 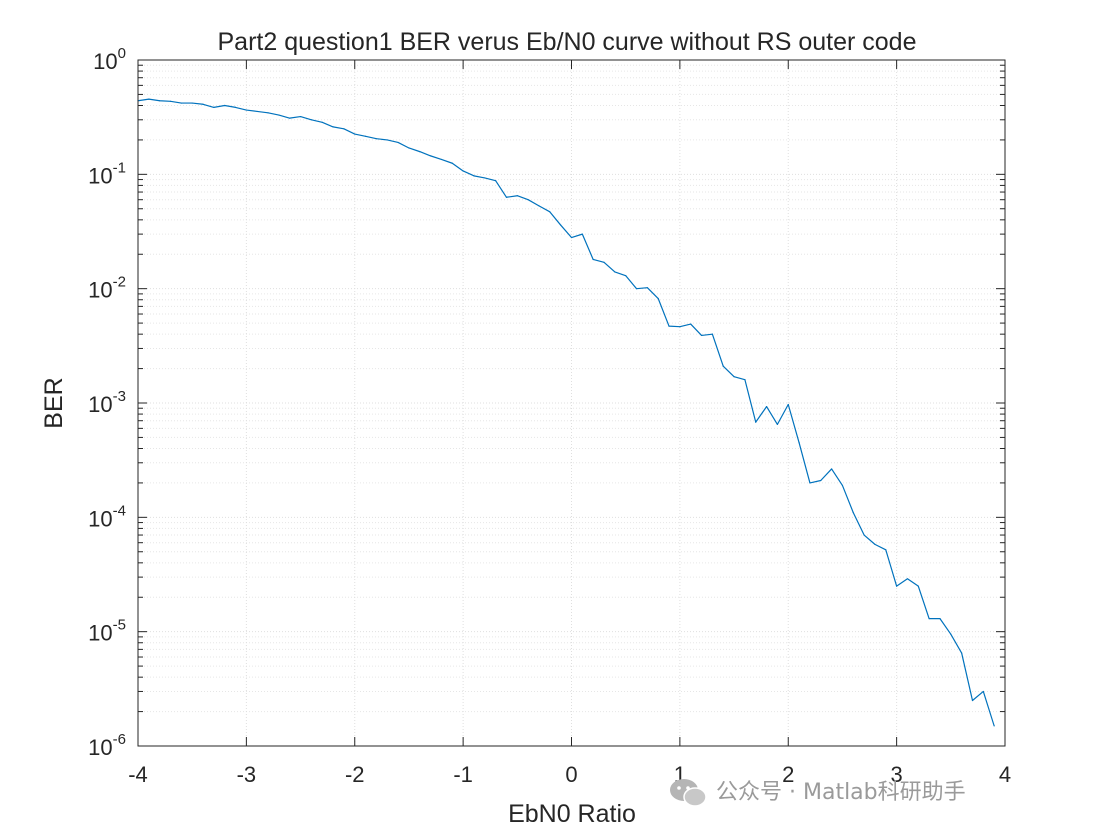 What do you see at coordinates (247, 774) in the screenshot?
I see `x-tick-label: -3` at bounding box center [247, 774].